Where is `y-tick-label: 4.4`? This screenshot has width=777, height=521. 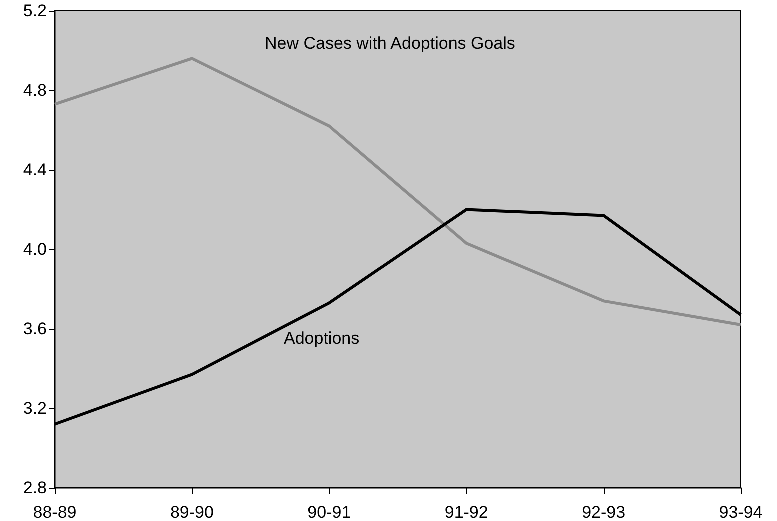 y-tick-label: 4.4 is located at coordinates (35, 170).